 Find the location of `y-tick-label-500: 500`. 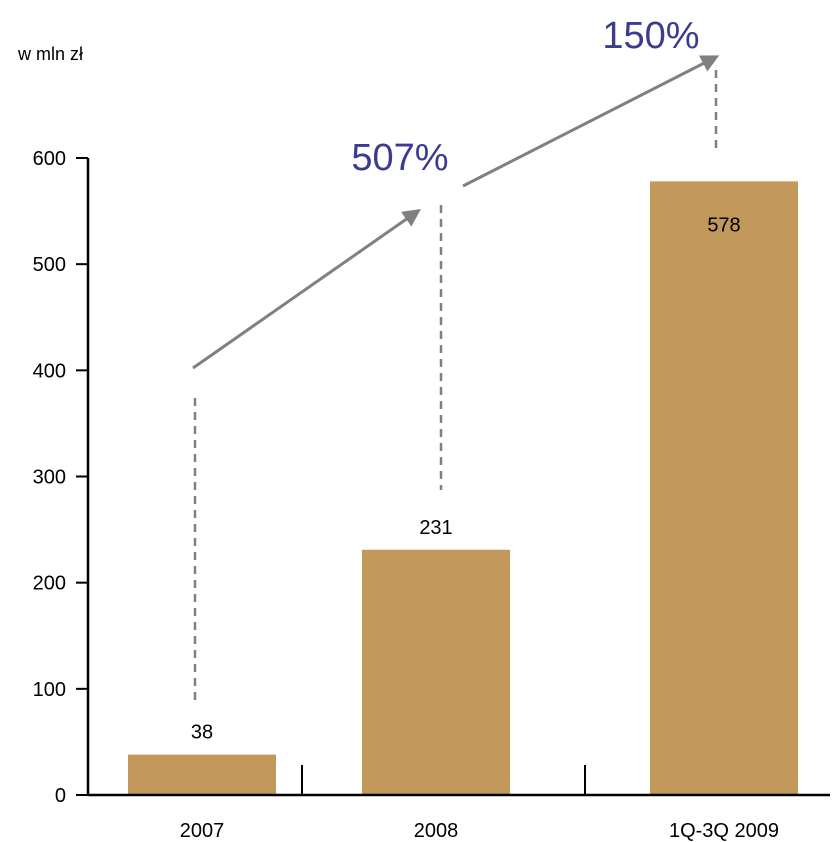

y-tick-label-500: 500 is located at coordinates (49, 265).